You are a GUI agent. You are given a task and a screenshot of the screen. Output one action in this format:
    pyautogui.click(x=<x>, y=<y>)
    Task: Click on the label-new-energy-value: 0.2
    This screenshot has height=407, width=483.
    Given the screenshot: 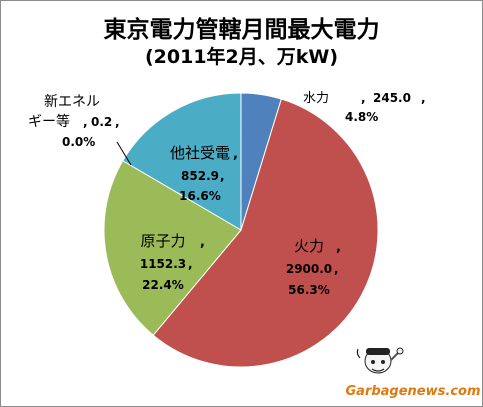 What is the action you would take?
    pyautogui.click(x=101, y=122)
    